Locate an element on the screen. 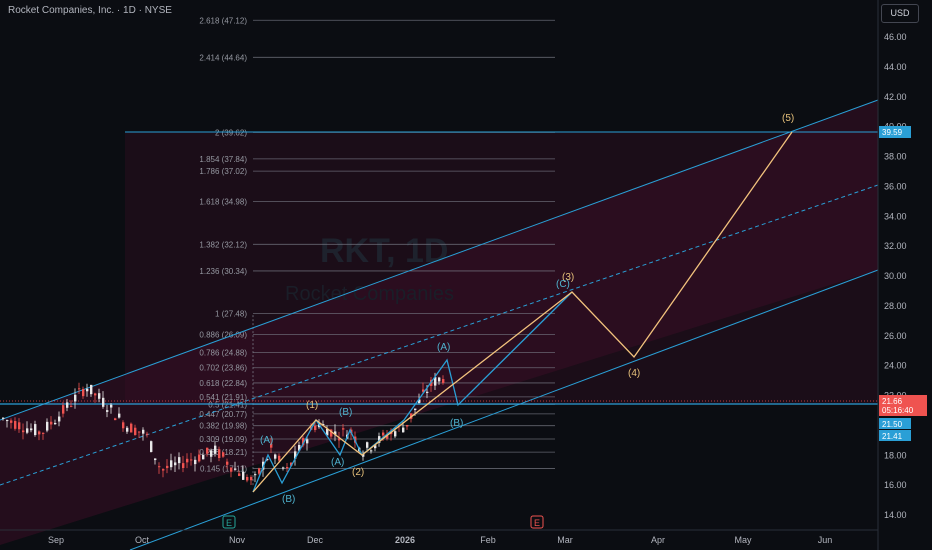  fib-level-label: 0.5 (21.41) is located at coordinates (227, 404).